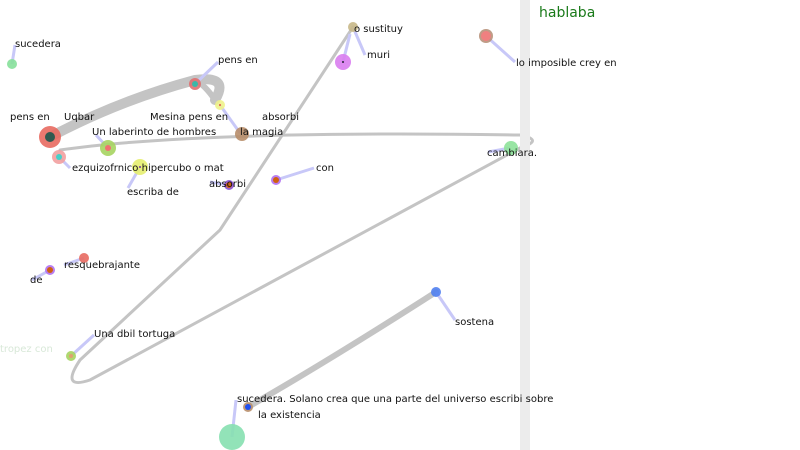  I want to click on word-label: o sustituy, so click(378, 29).